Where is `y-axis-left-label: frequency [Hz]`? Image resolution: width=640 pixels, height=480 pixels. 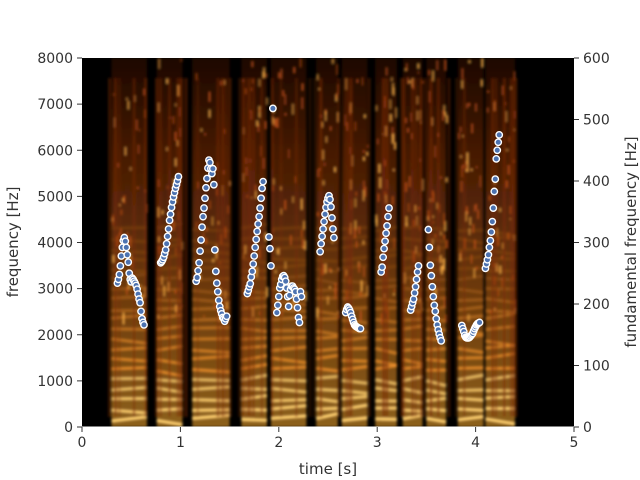 y-axis-left-label: frequency [Hz] is located at coordinates (13, 242).